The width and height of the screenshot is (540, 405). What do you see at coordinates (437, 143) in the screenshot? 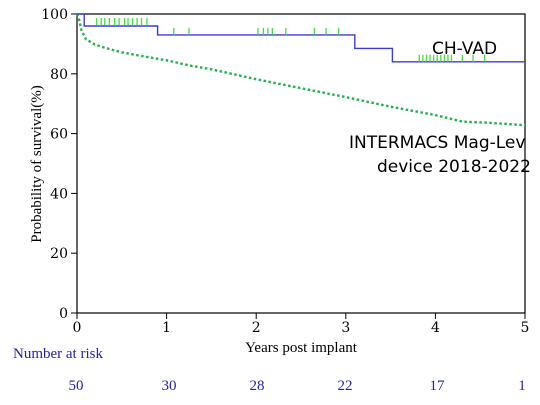
I see `series-label-intermacs-line1: INTERMACS Mag-Lev` at bounding box center [437, 143].